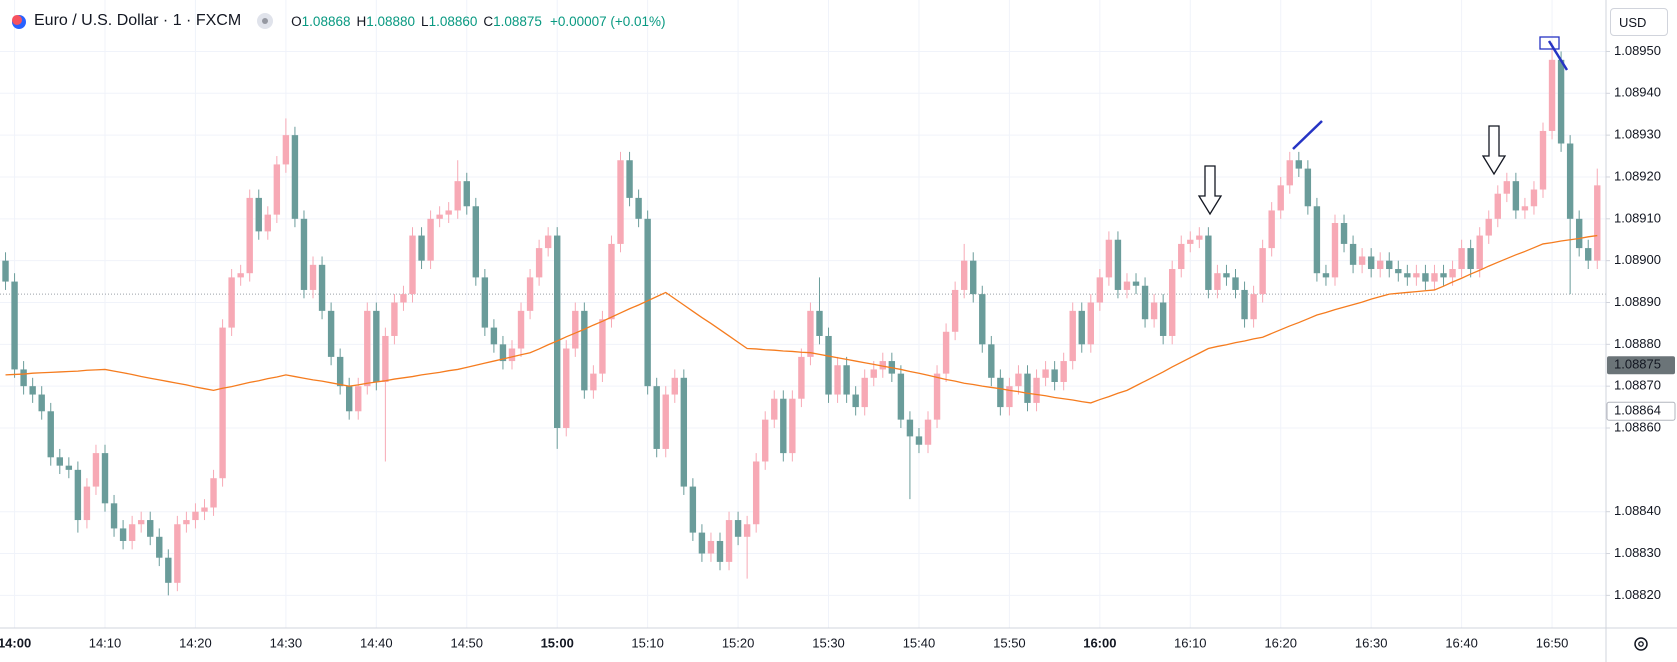 The height and width of the screenshot is (662, 1677). Describe the element at coordinates (1552, 642) in the screenshot. I see `x-tick-label: 16:50` at that location.